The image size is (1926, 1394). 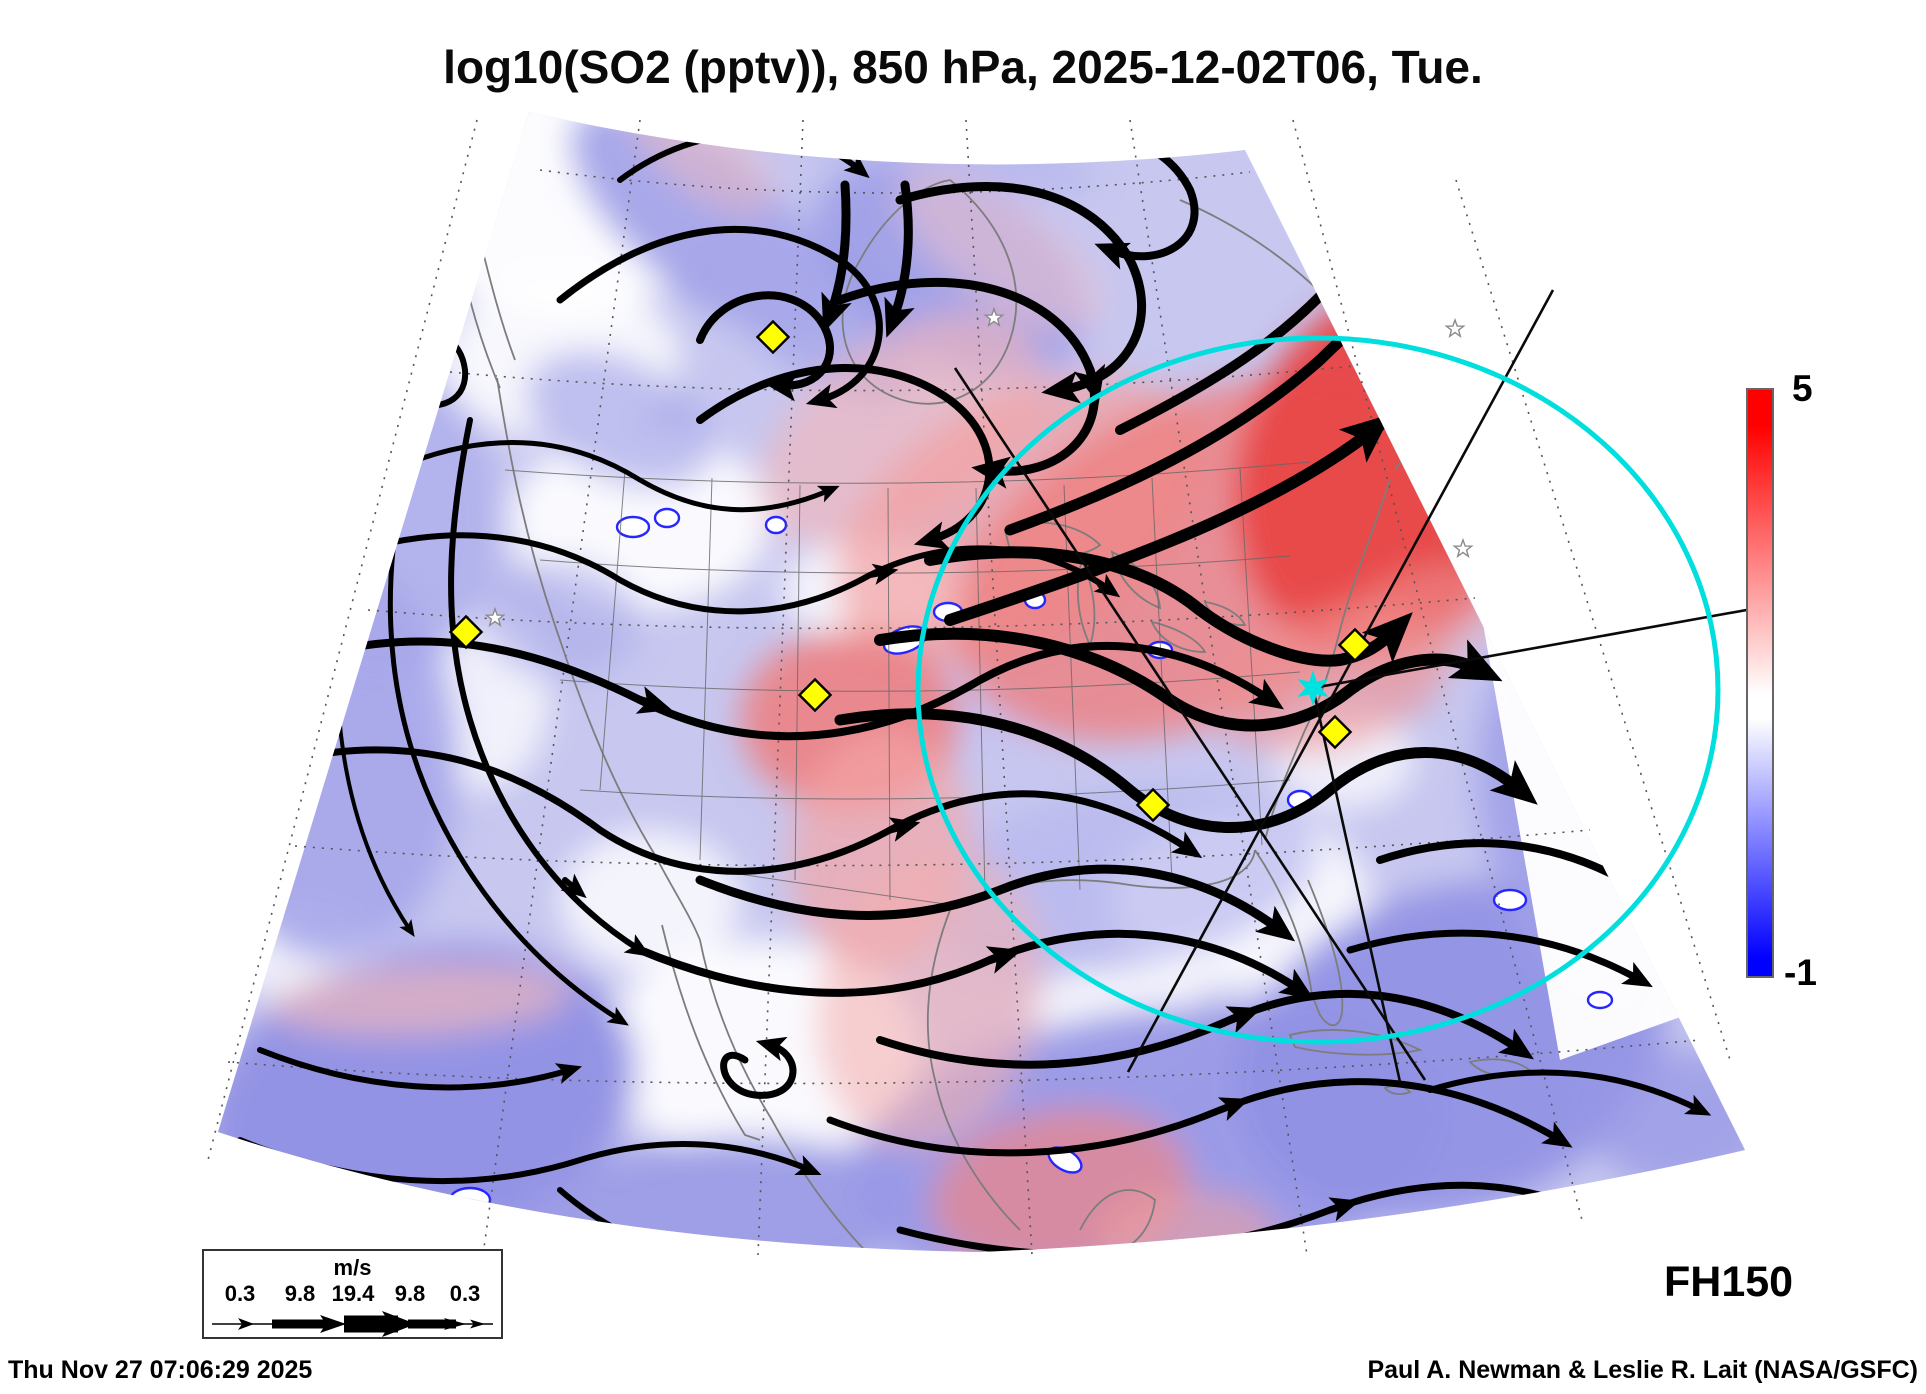 What do you see at coordinates (1760, 683) in the screenshot?
I see `colorbar` at bounding box center [1760, 683].